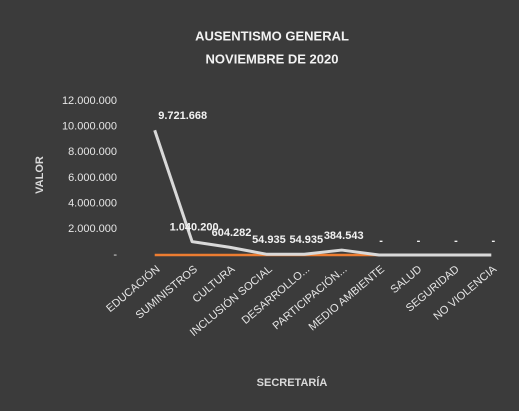 This screenshot has height=411, width=519. What do you see at coordinates (115, 255) in the screenshot?
I see `y-tick-label: -` at bounding box center [115, 255].